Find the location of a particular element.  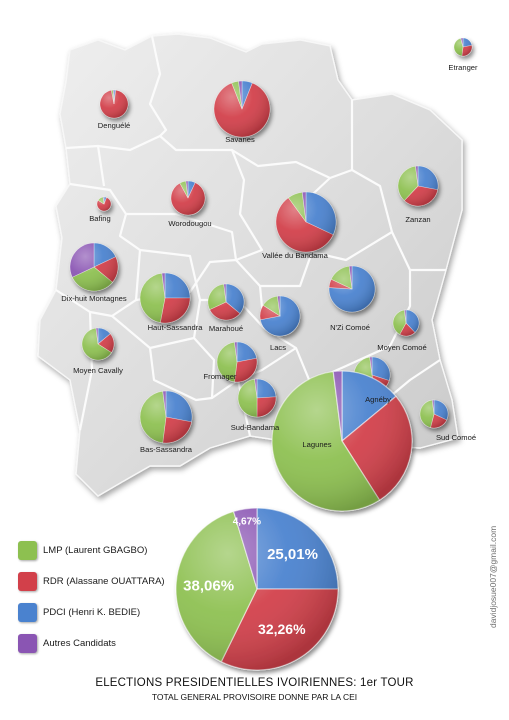

region-label-nzicomoe: N'Zi Comoé is located at coordinates (350, 327).